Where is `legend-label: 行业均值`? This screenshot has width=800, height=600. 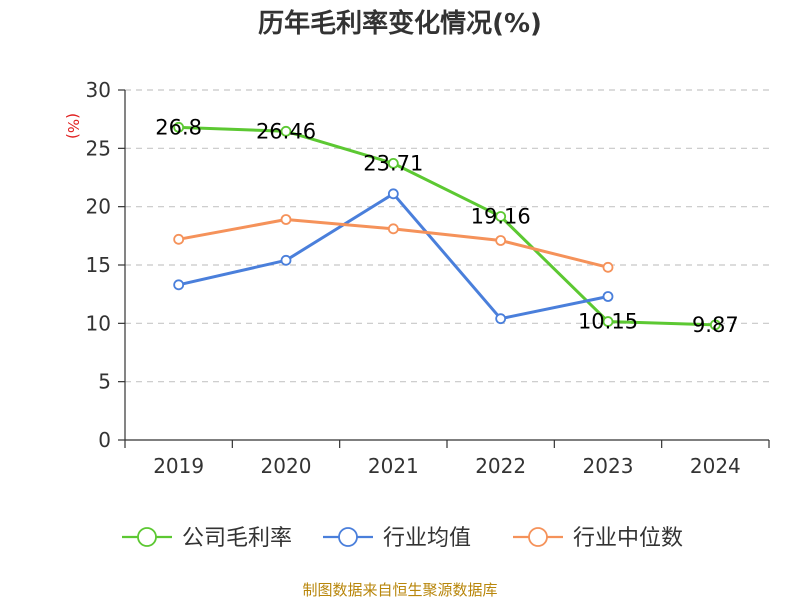
legend-label: 行业均值 is located at coordinates (427, 538).